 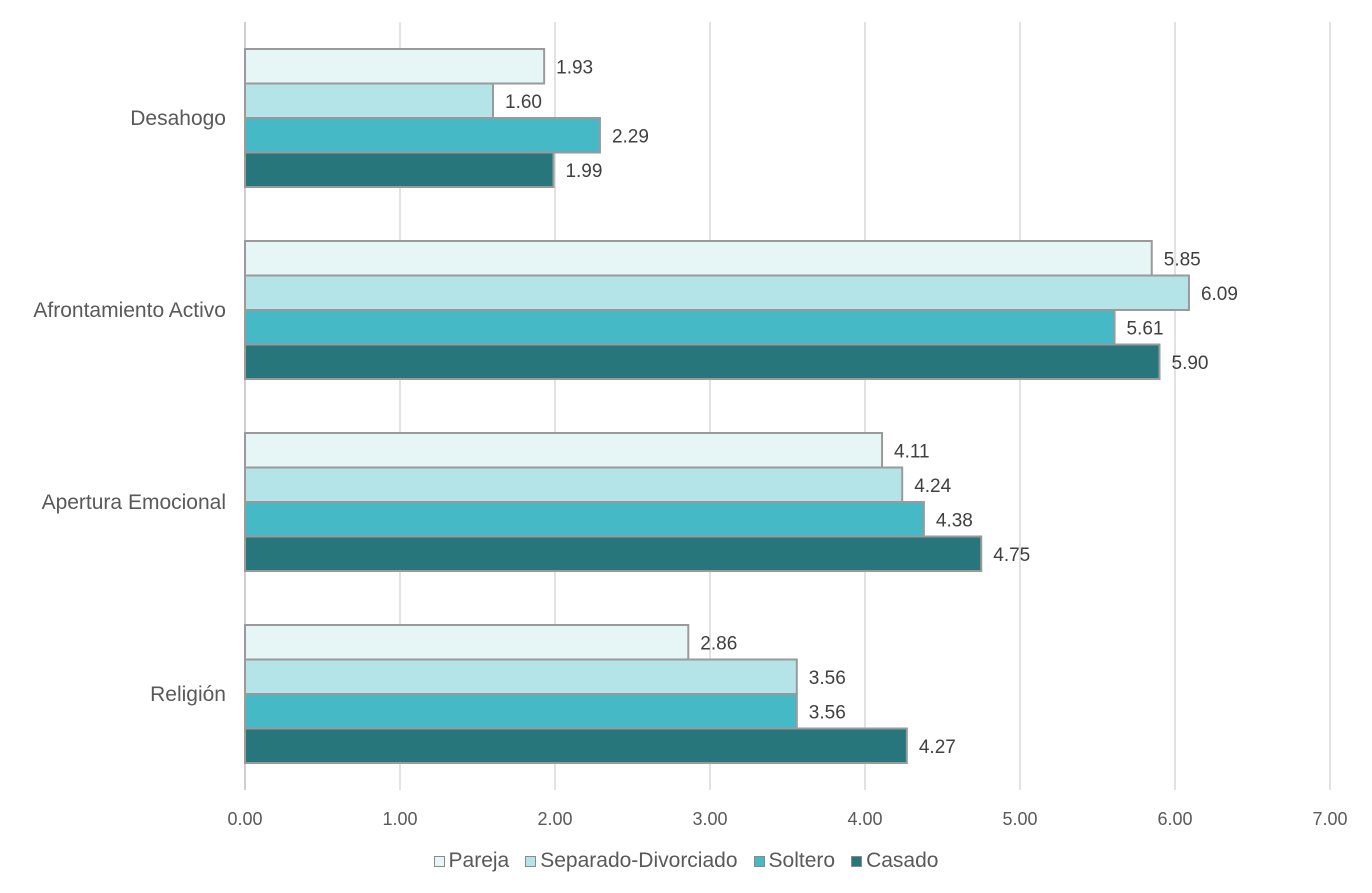 What do you see at coordinates (639, 860) in the screenshot?
I see `legend-label: Separado-Divorciado` at bounding box center [639, 860].